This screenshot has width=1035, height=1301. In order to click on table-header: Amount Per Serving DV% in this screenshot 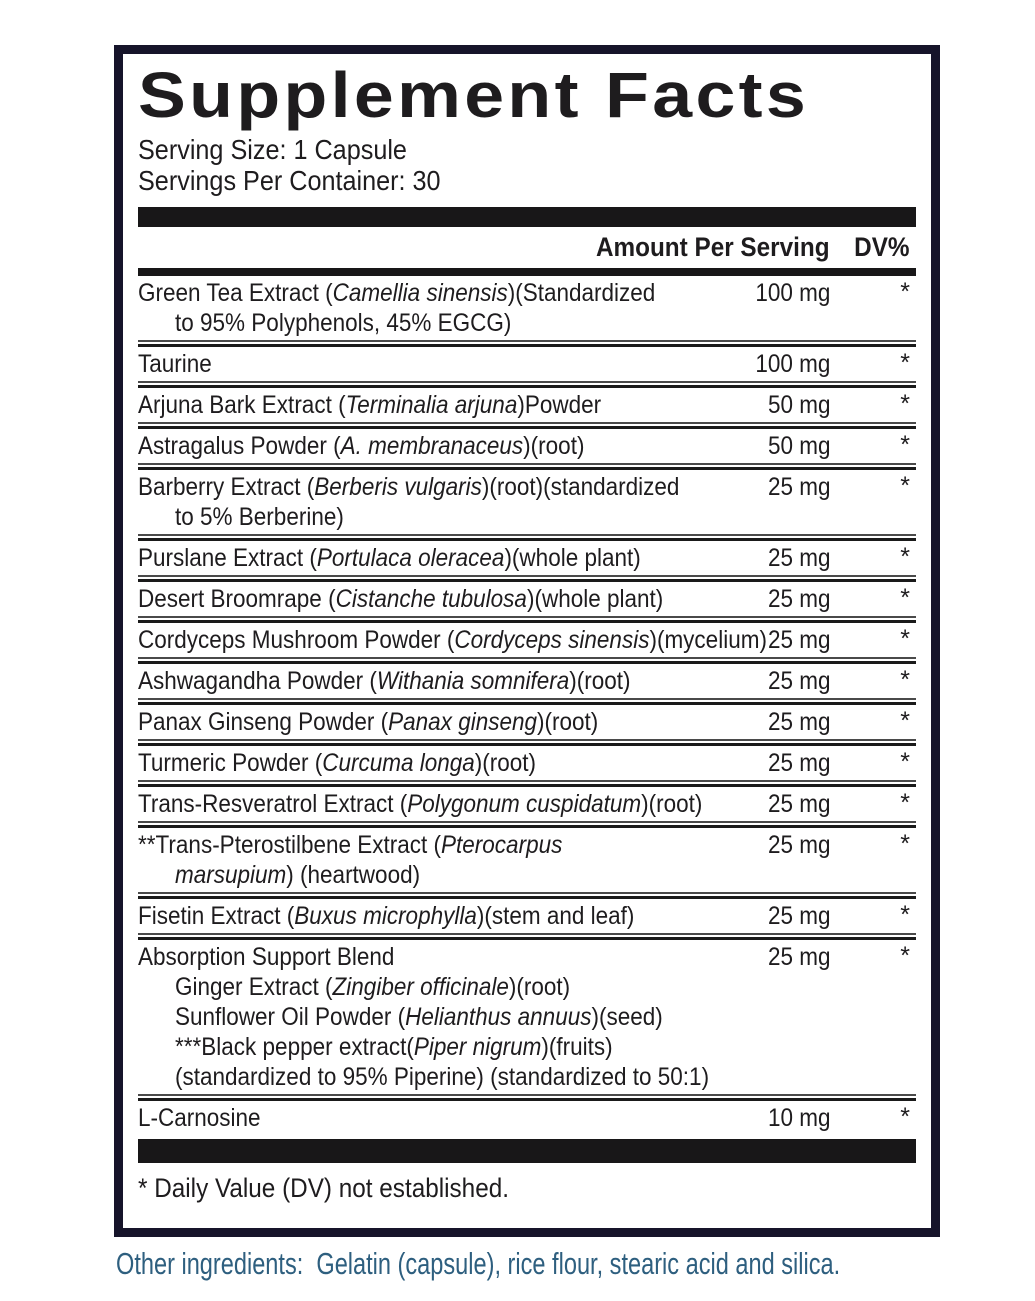, I will do `click(527, 247)`.